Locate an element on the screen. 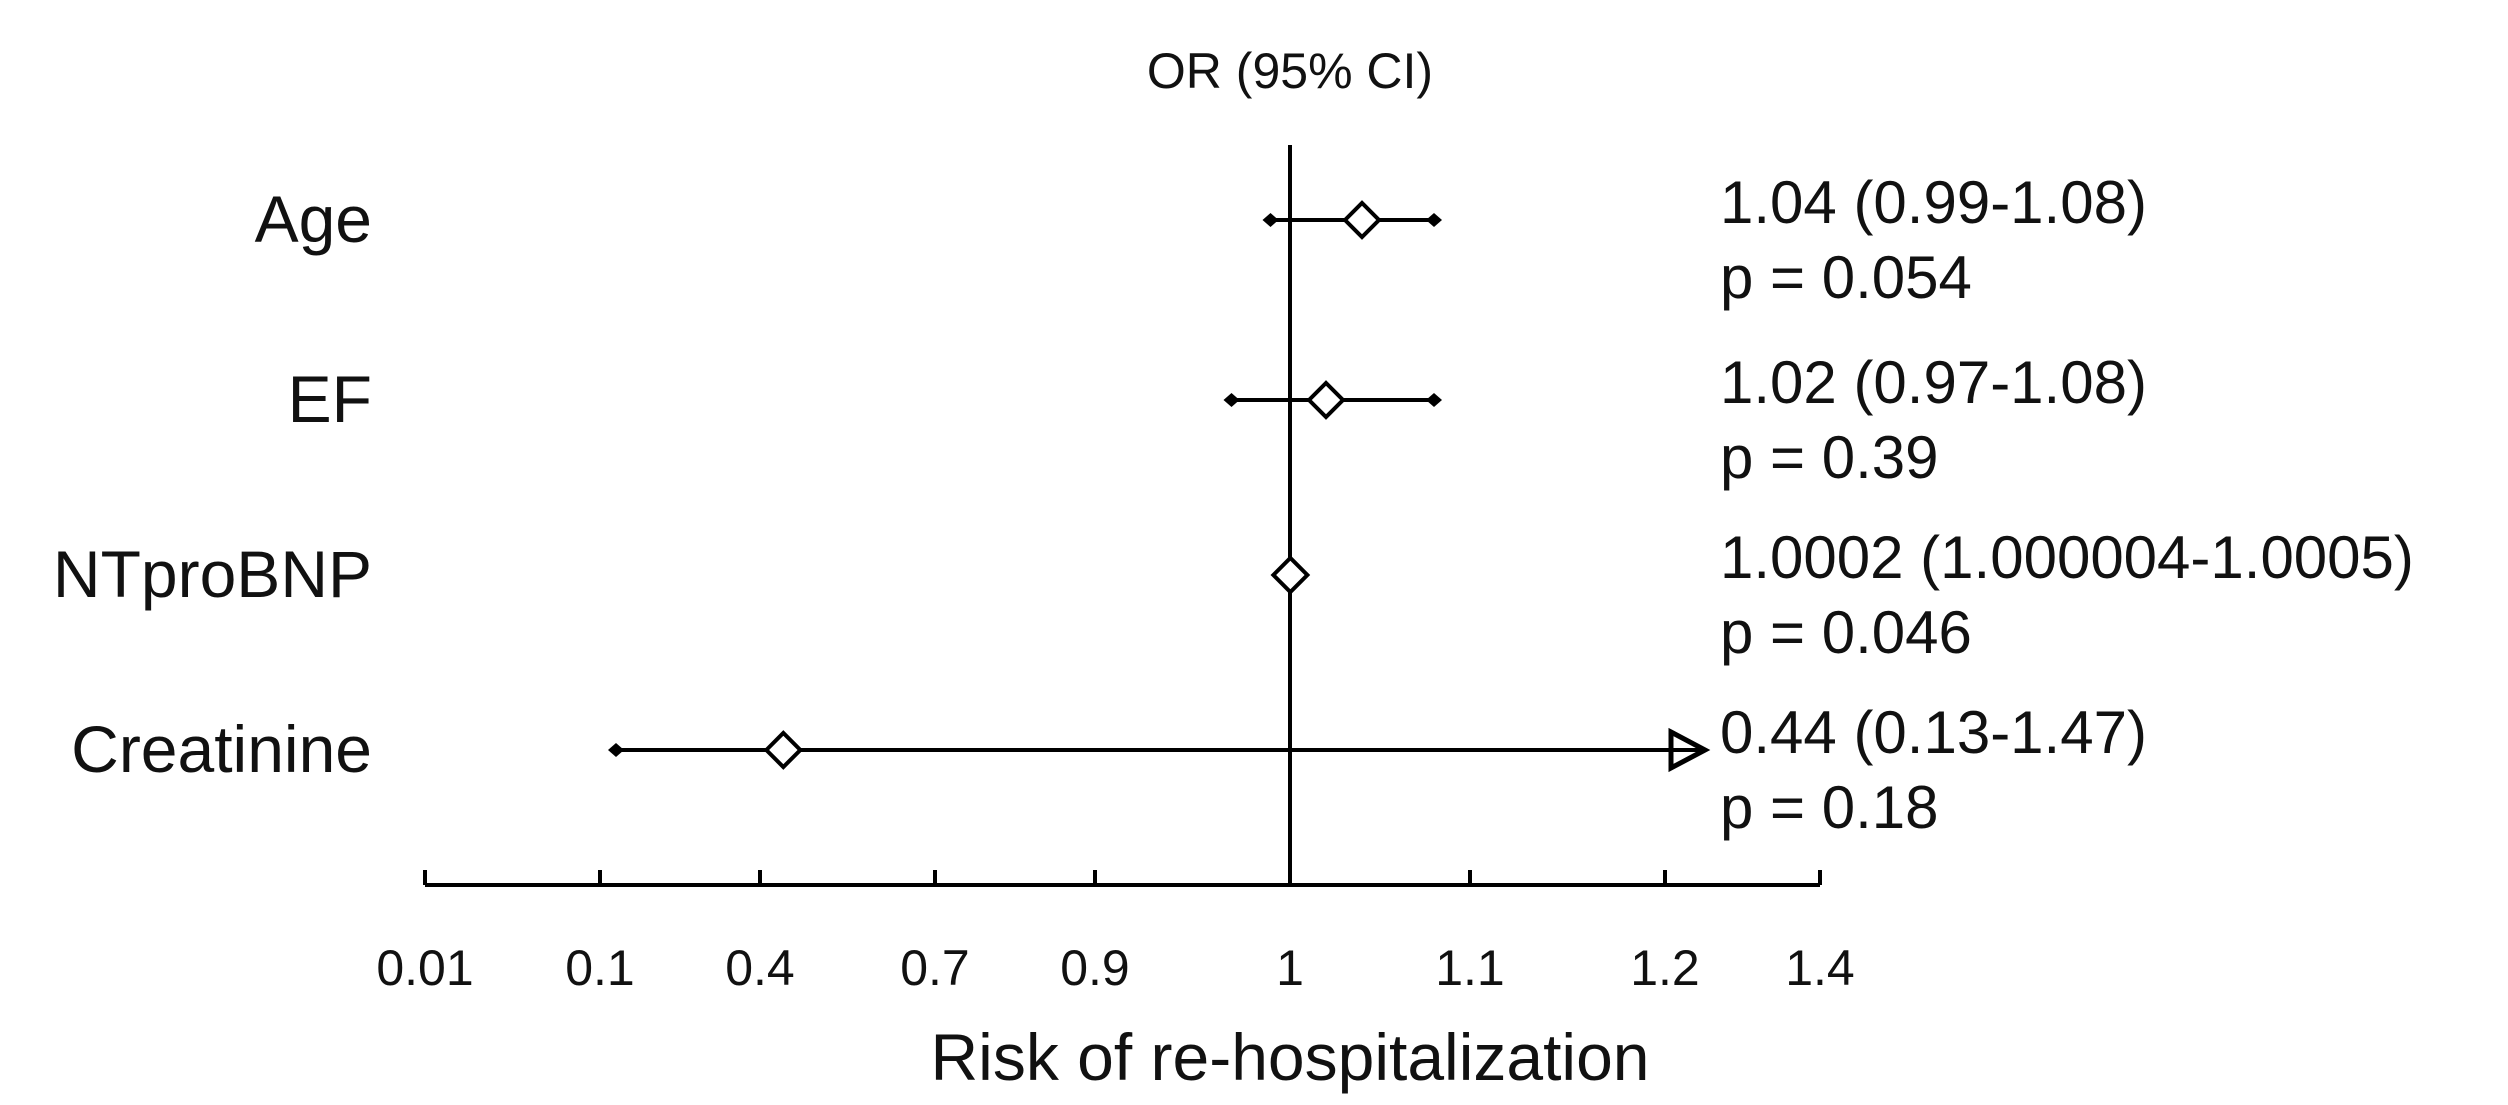 This screenshot has width=2508, height=1105. p-value-text: p = 0.39 is located at coordinates (1829, 457).